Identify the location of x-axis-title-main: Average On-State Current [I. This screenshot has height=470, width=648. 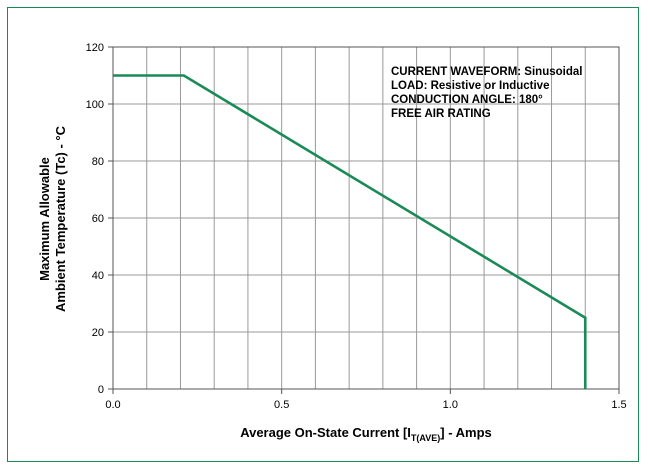
(325, 432).